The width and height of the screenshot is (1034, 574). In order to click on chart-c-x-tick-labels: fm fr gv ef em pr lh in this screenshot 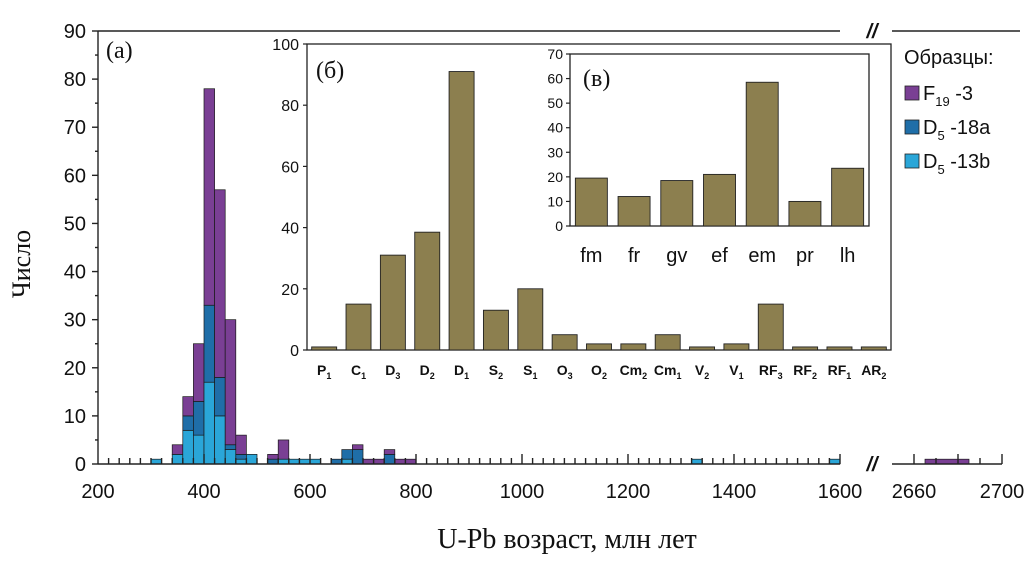, I will do `click(717, 256)`.